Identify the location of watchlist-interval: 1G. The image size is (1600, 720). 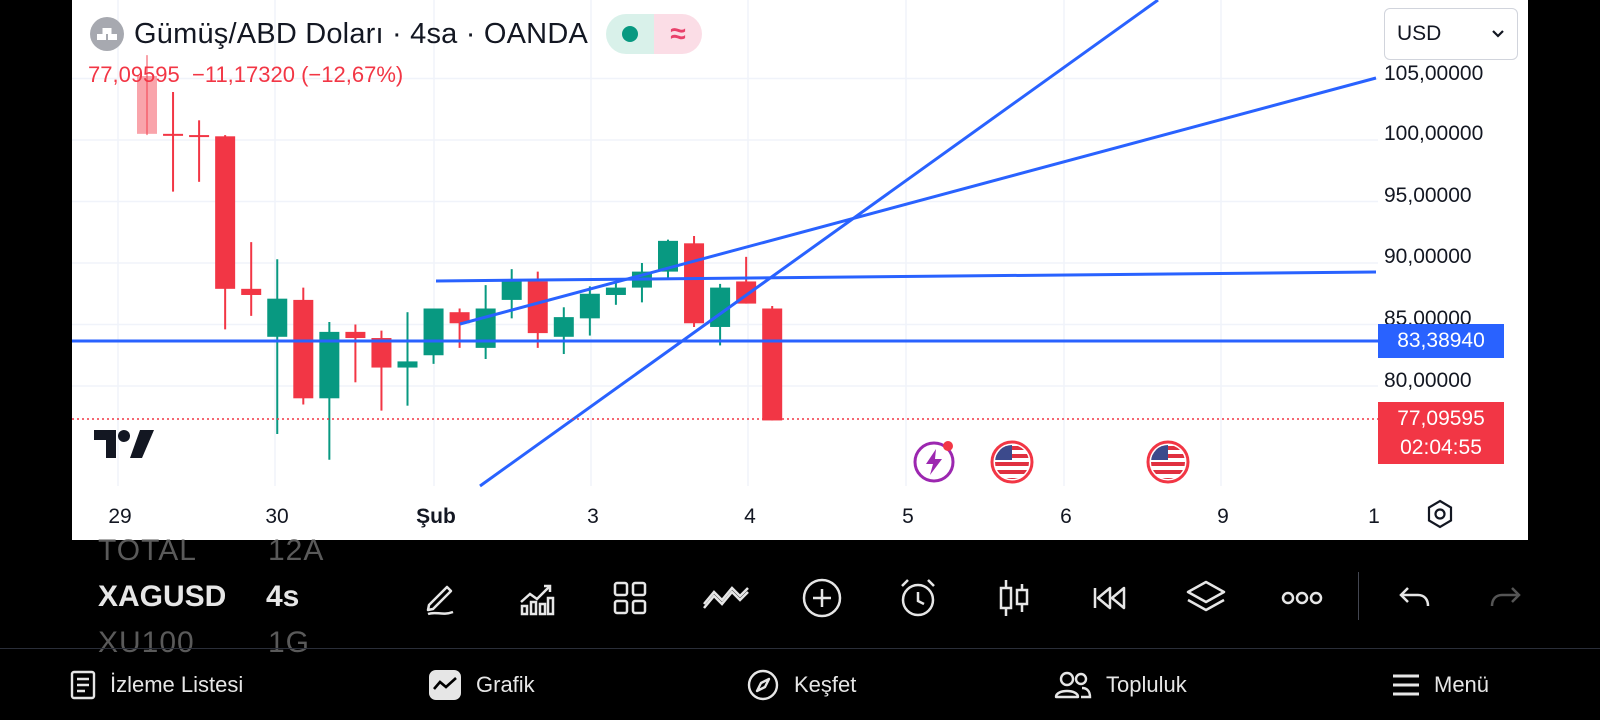
(289, 642).